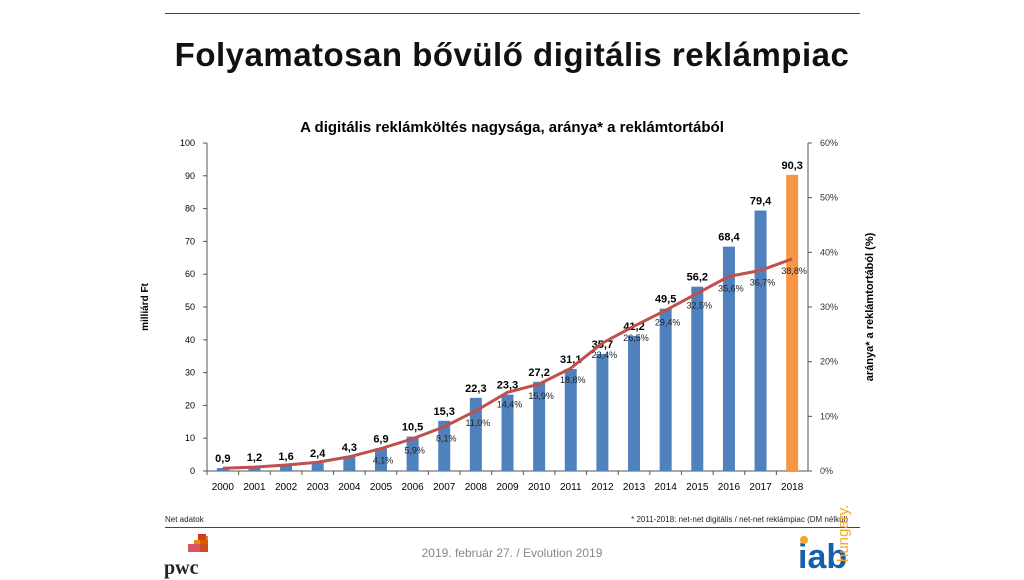  Describe the element at coordinates (318, 487) in the screenshot. I see `x-tick-label: 2003` at that location.